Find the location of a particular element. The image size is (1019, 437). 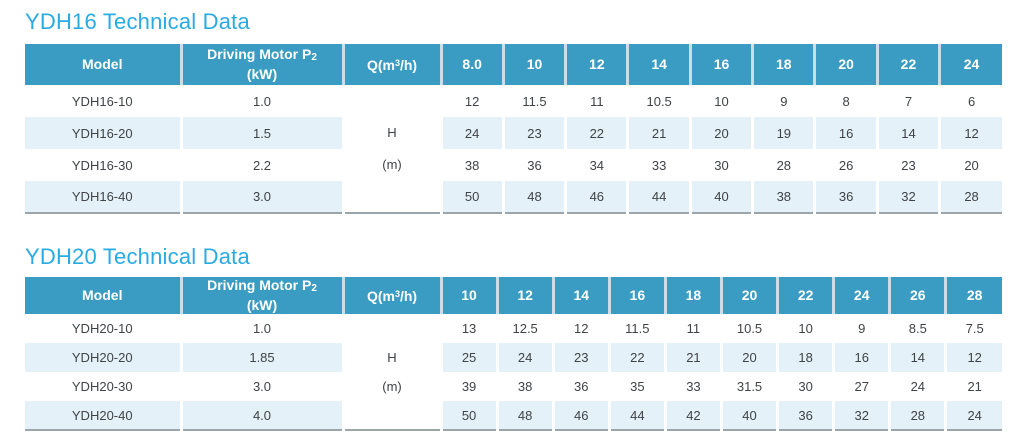

model-cell: YDH16-10 is located at coordinates (103, 101).